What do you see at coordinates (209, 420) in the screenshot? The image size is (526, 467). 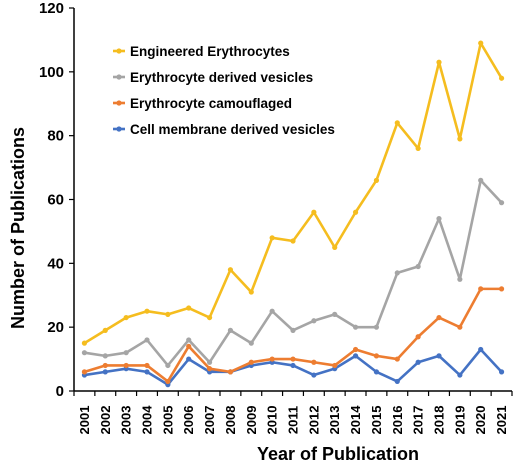 I see `x-tick-label: 2007` at bounding box center [209, 420].